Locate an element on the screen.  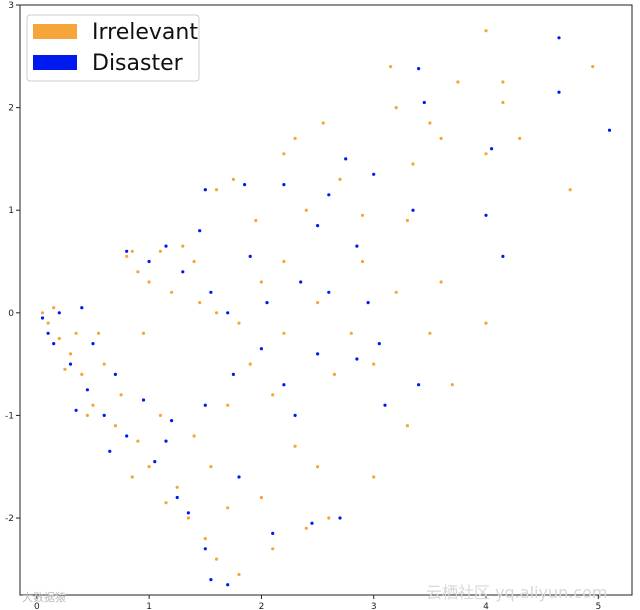
legend: Irrelevant Disaster is located at coordinates (113, 48).